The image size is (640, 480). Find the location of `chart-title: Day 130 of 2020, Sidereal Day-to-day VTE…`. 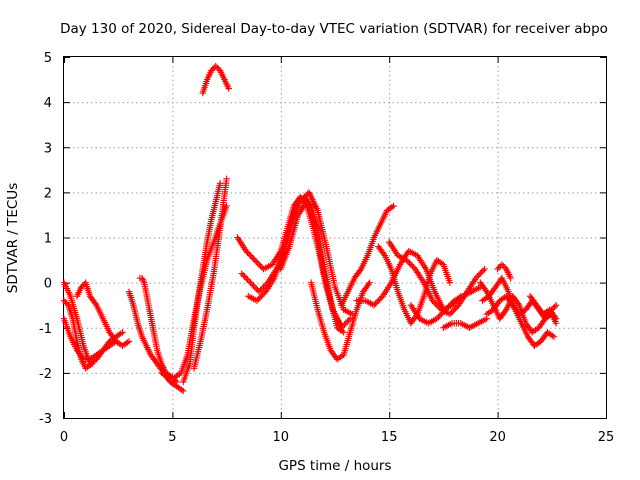

chart-title: Day 130 of 2020, Sidereal Day-to-day VTE… is located at coordinates (334, 29).